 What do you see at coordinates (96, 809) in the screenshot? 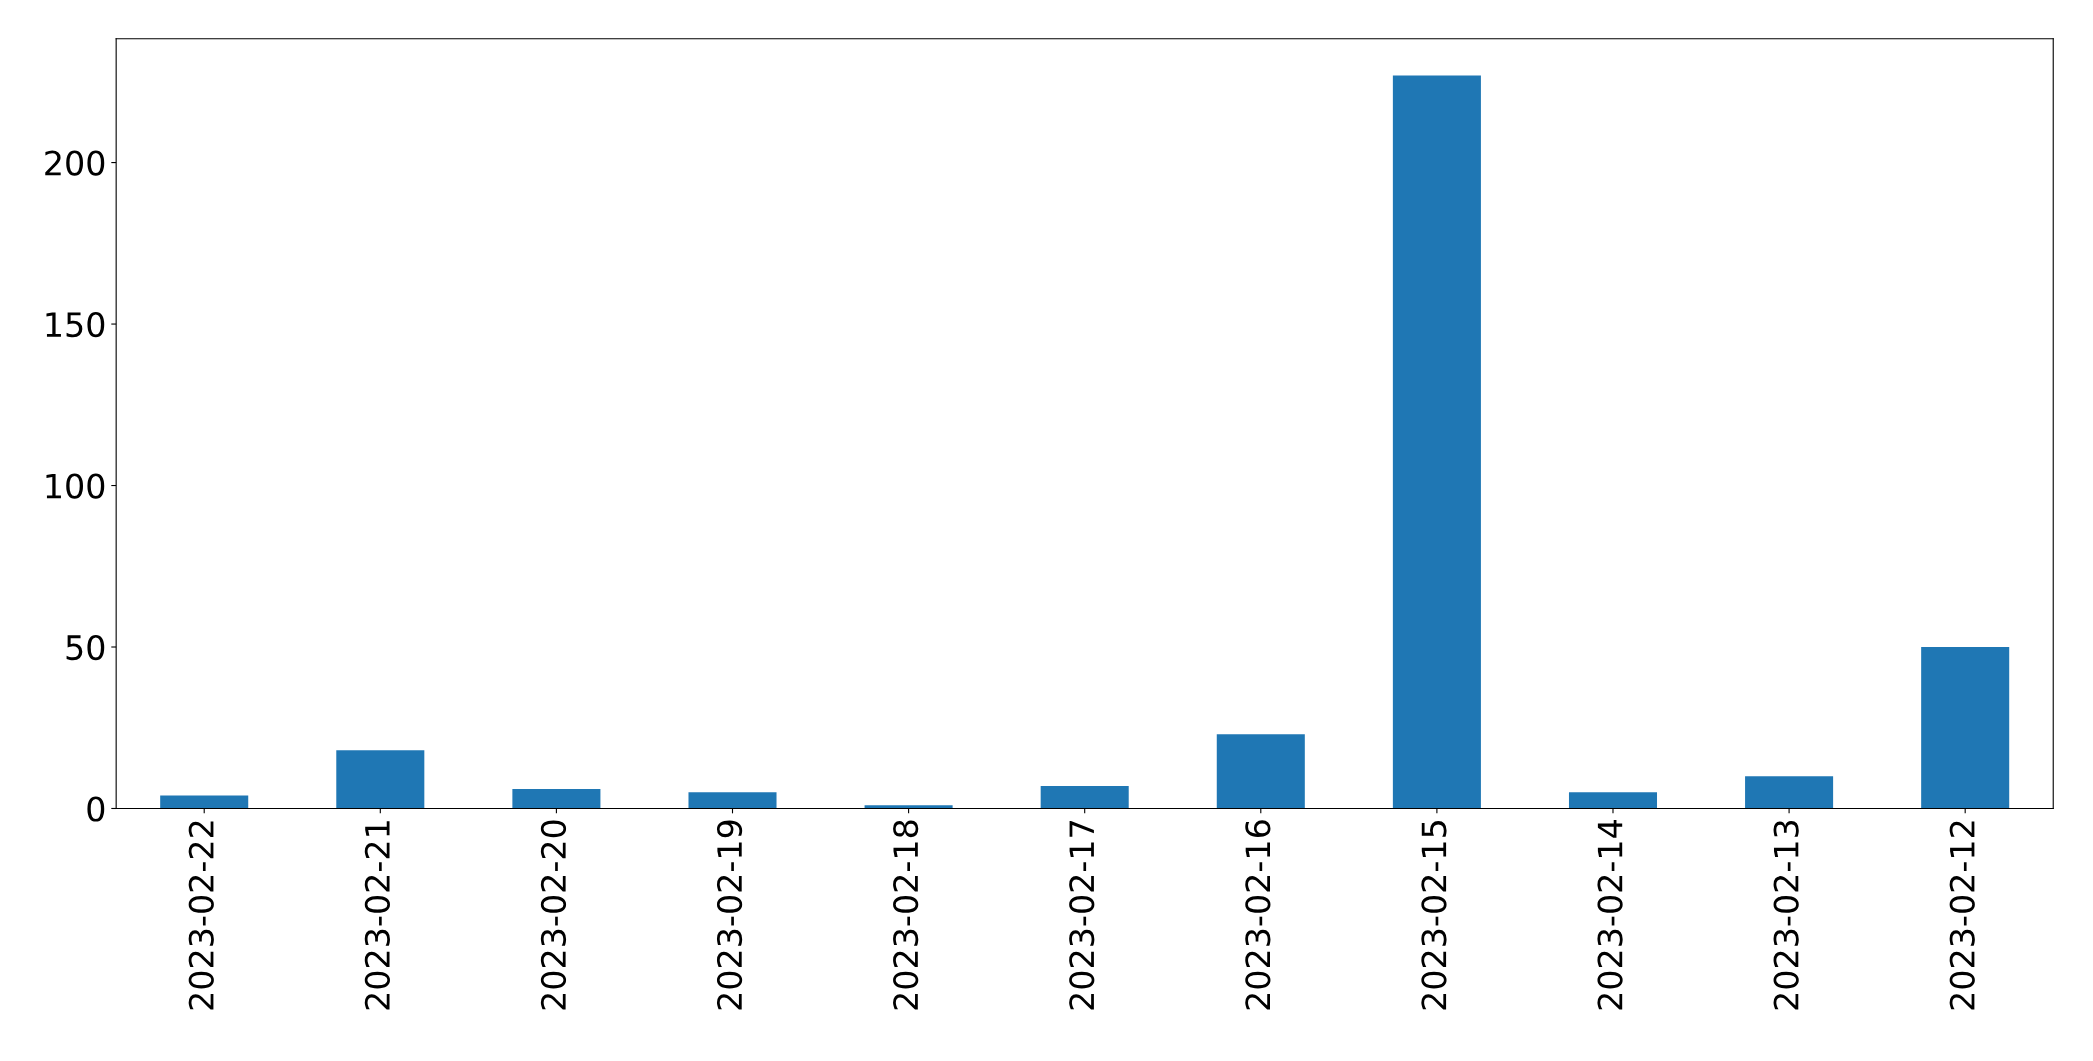
I see `y-tick-label: 0` at bounding box center [96, 809].